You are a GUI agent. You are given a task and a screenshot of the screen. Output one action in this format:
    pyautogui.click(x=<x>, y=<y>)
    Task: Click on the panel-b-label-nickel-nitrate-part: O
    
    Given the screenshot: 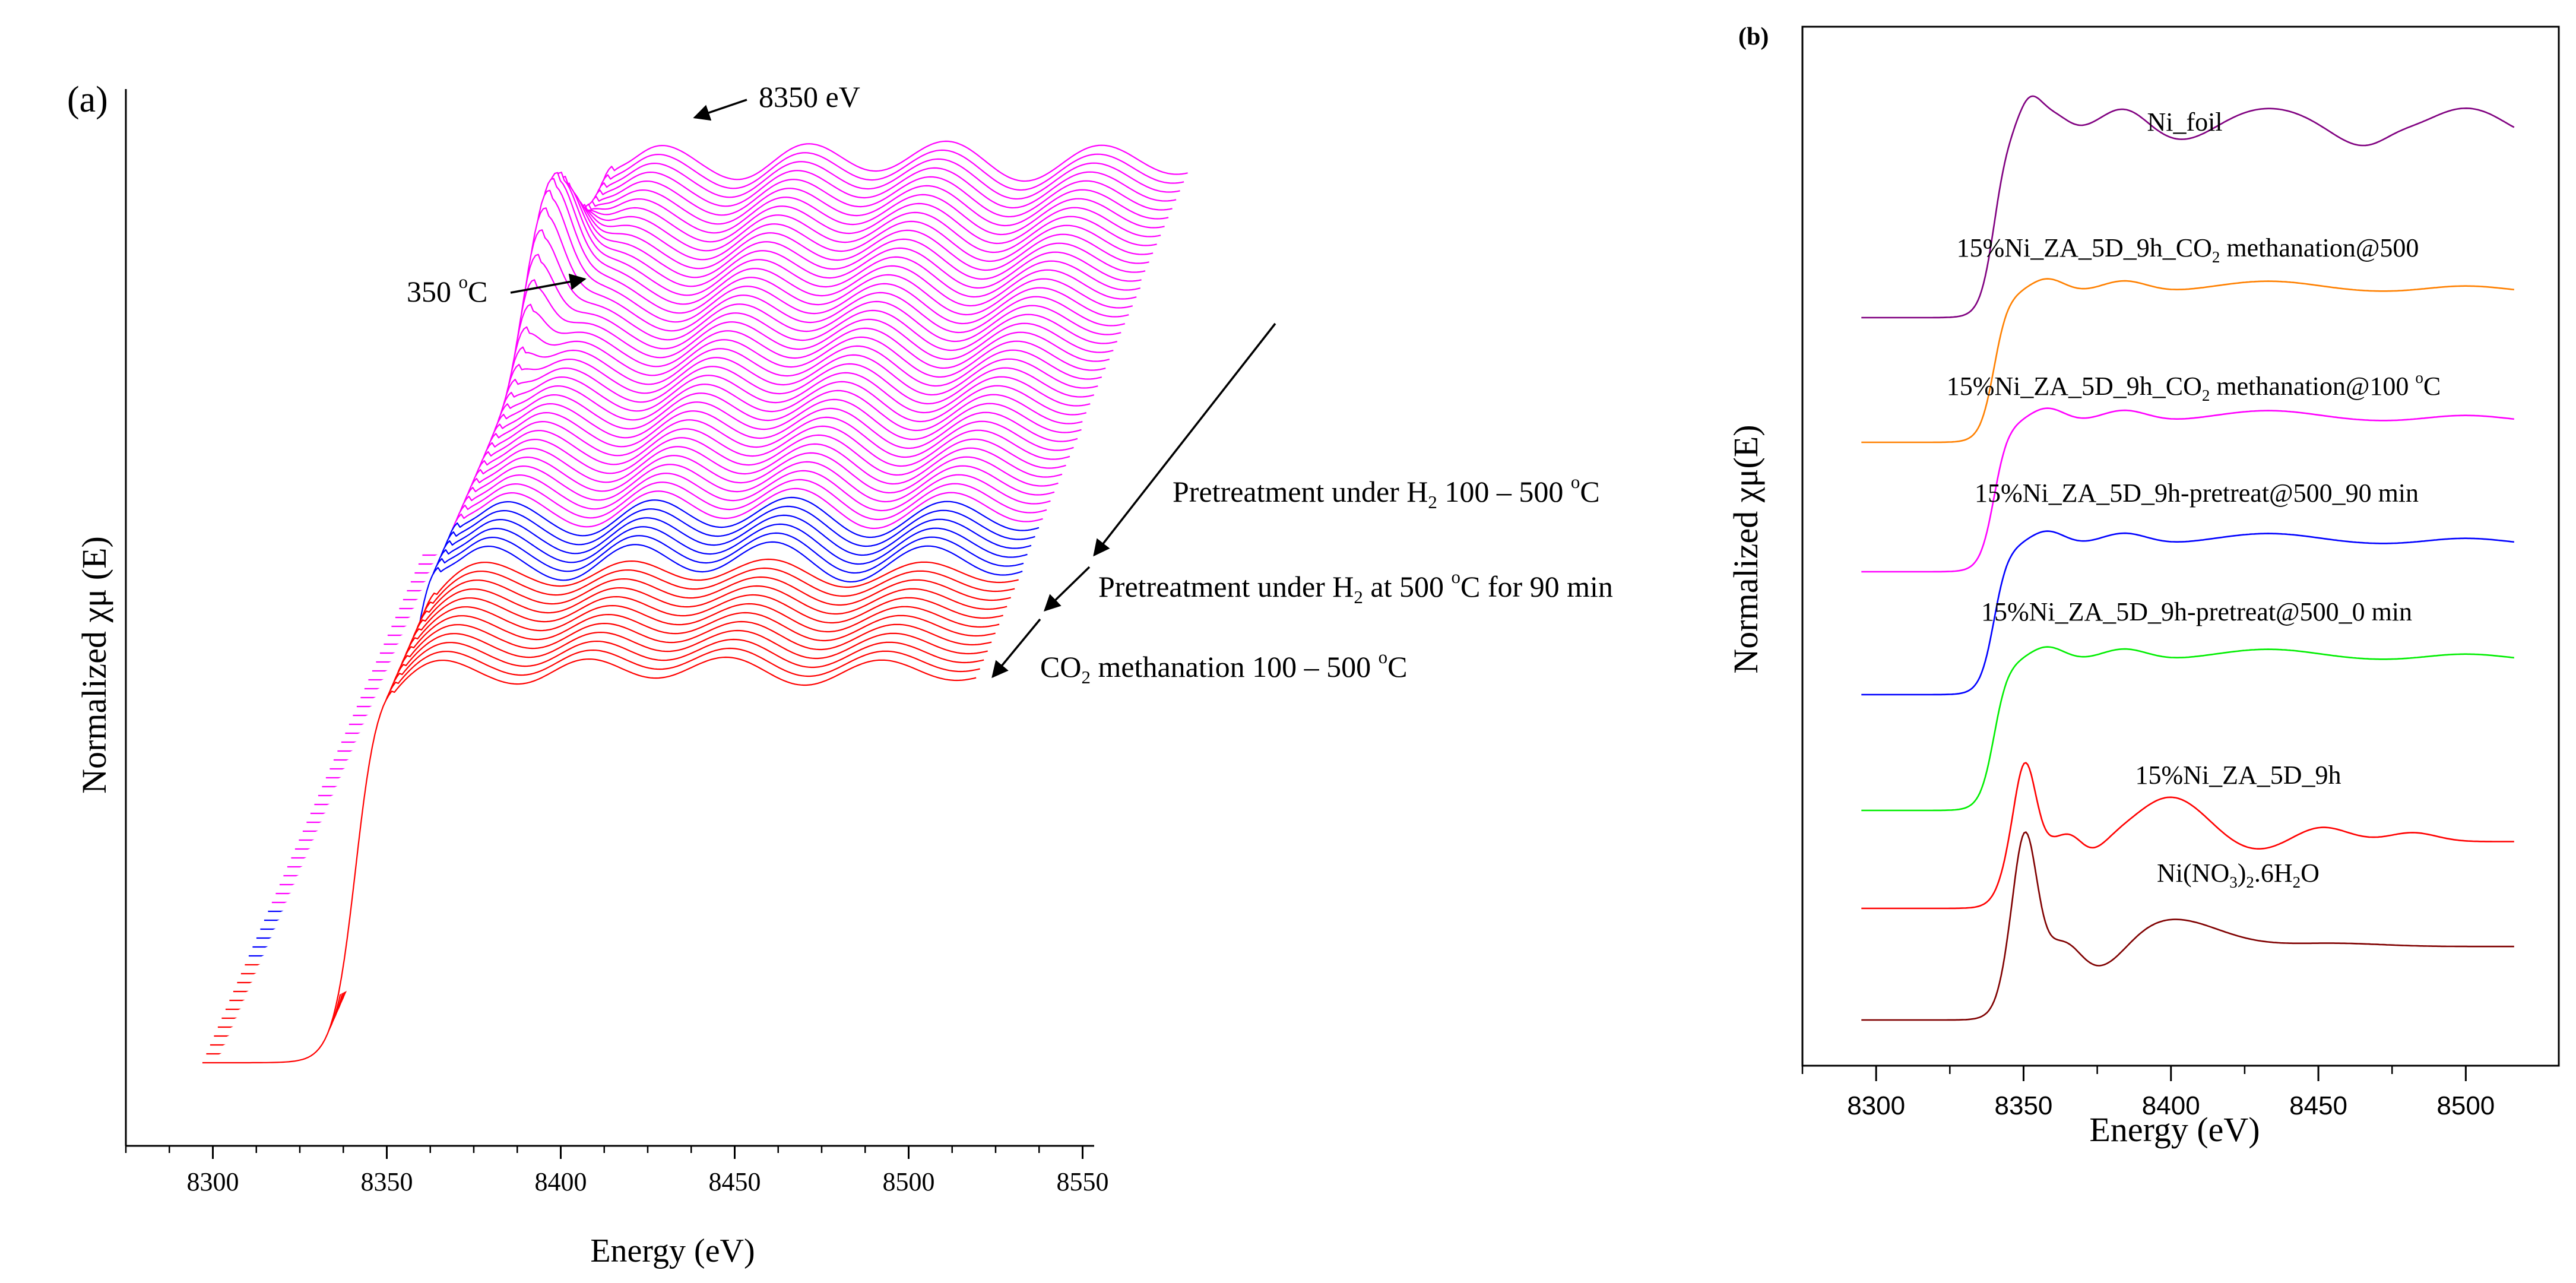 What is the action you would take?
    pyautogui.click(x=2310, y=873)
    